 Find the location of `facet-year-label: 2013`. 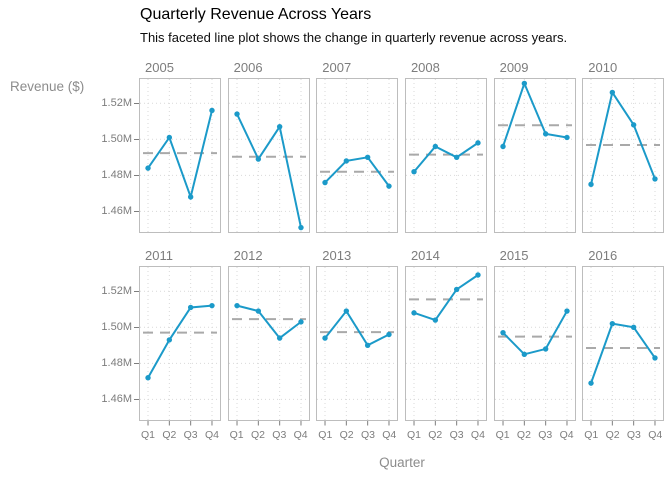

facet-year-label: 2013 is located at coordinates (337, 255).